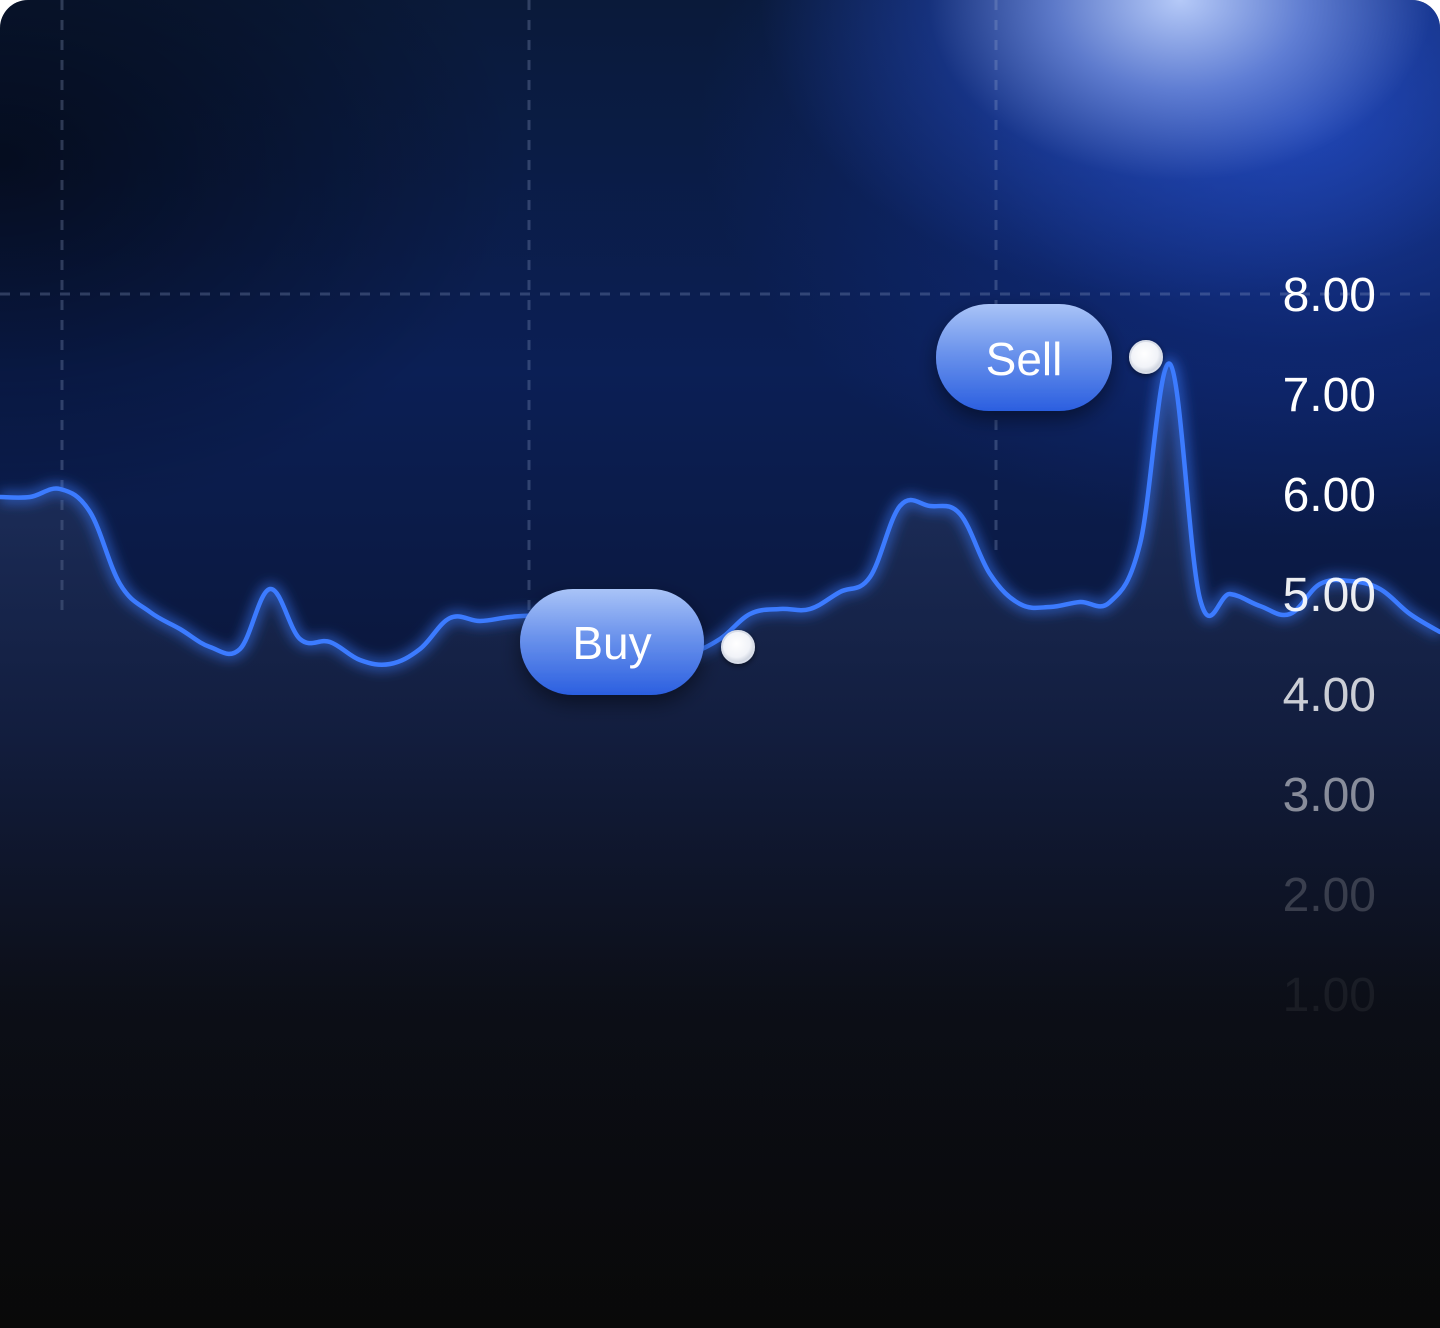  Describe the element at coordinates (1329, 395) in the screenshot. I see `y-tick-label: 7.00` at that location.